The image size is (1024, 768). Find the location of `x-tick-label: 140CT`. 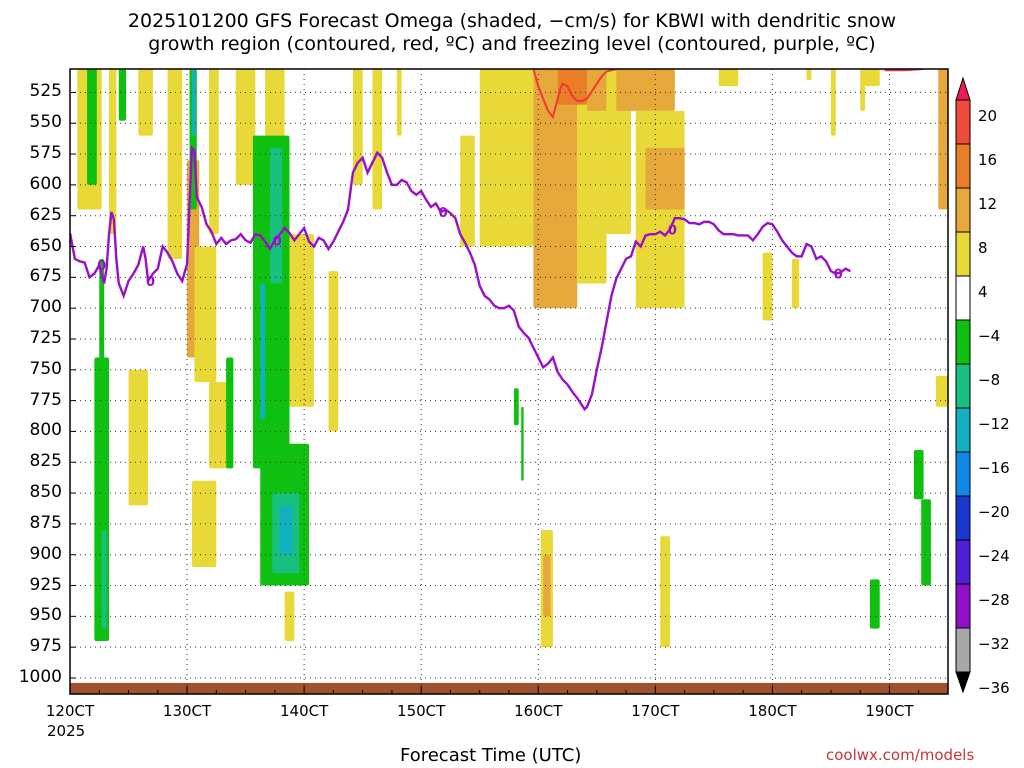

x-tick-label: 140CT is located at coordinates (304, 711).